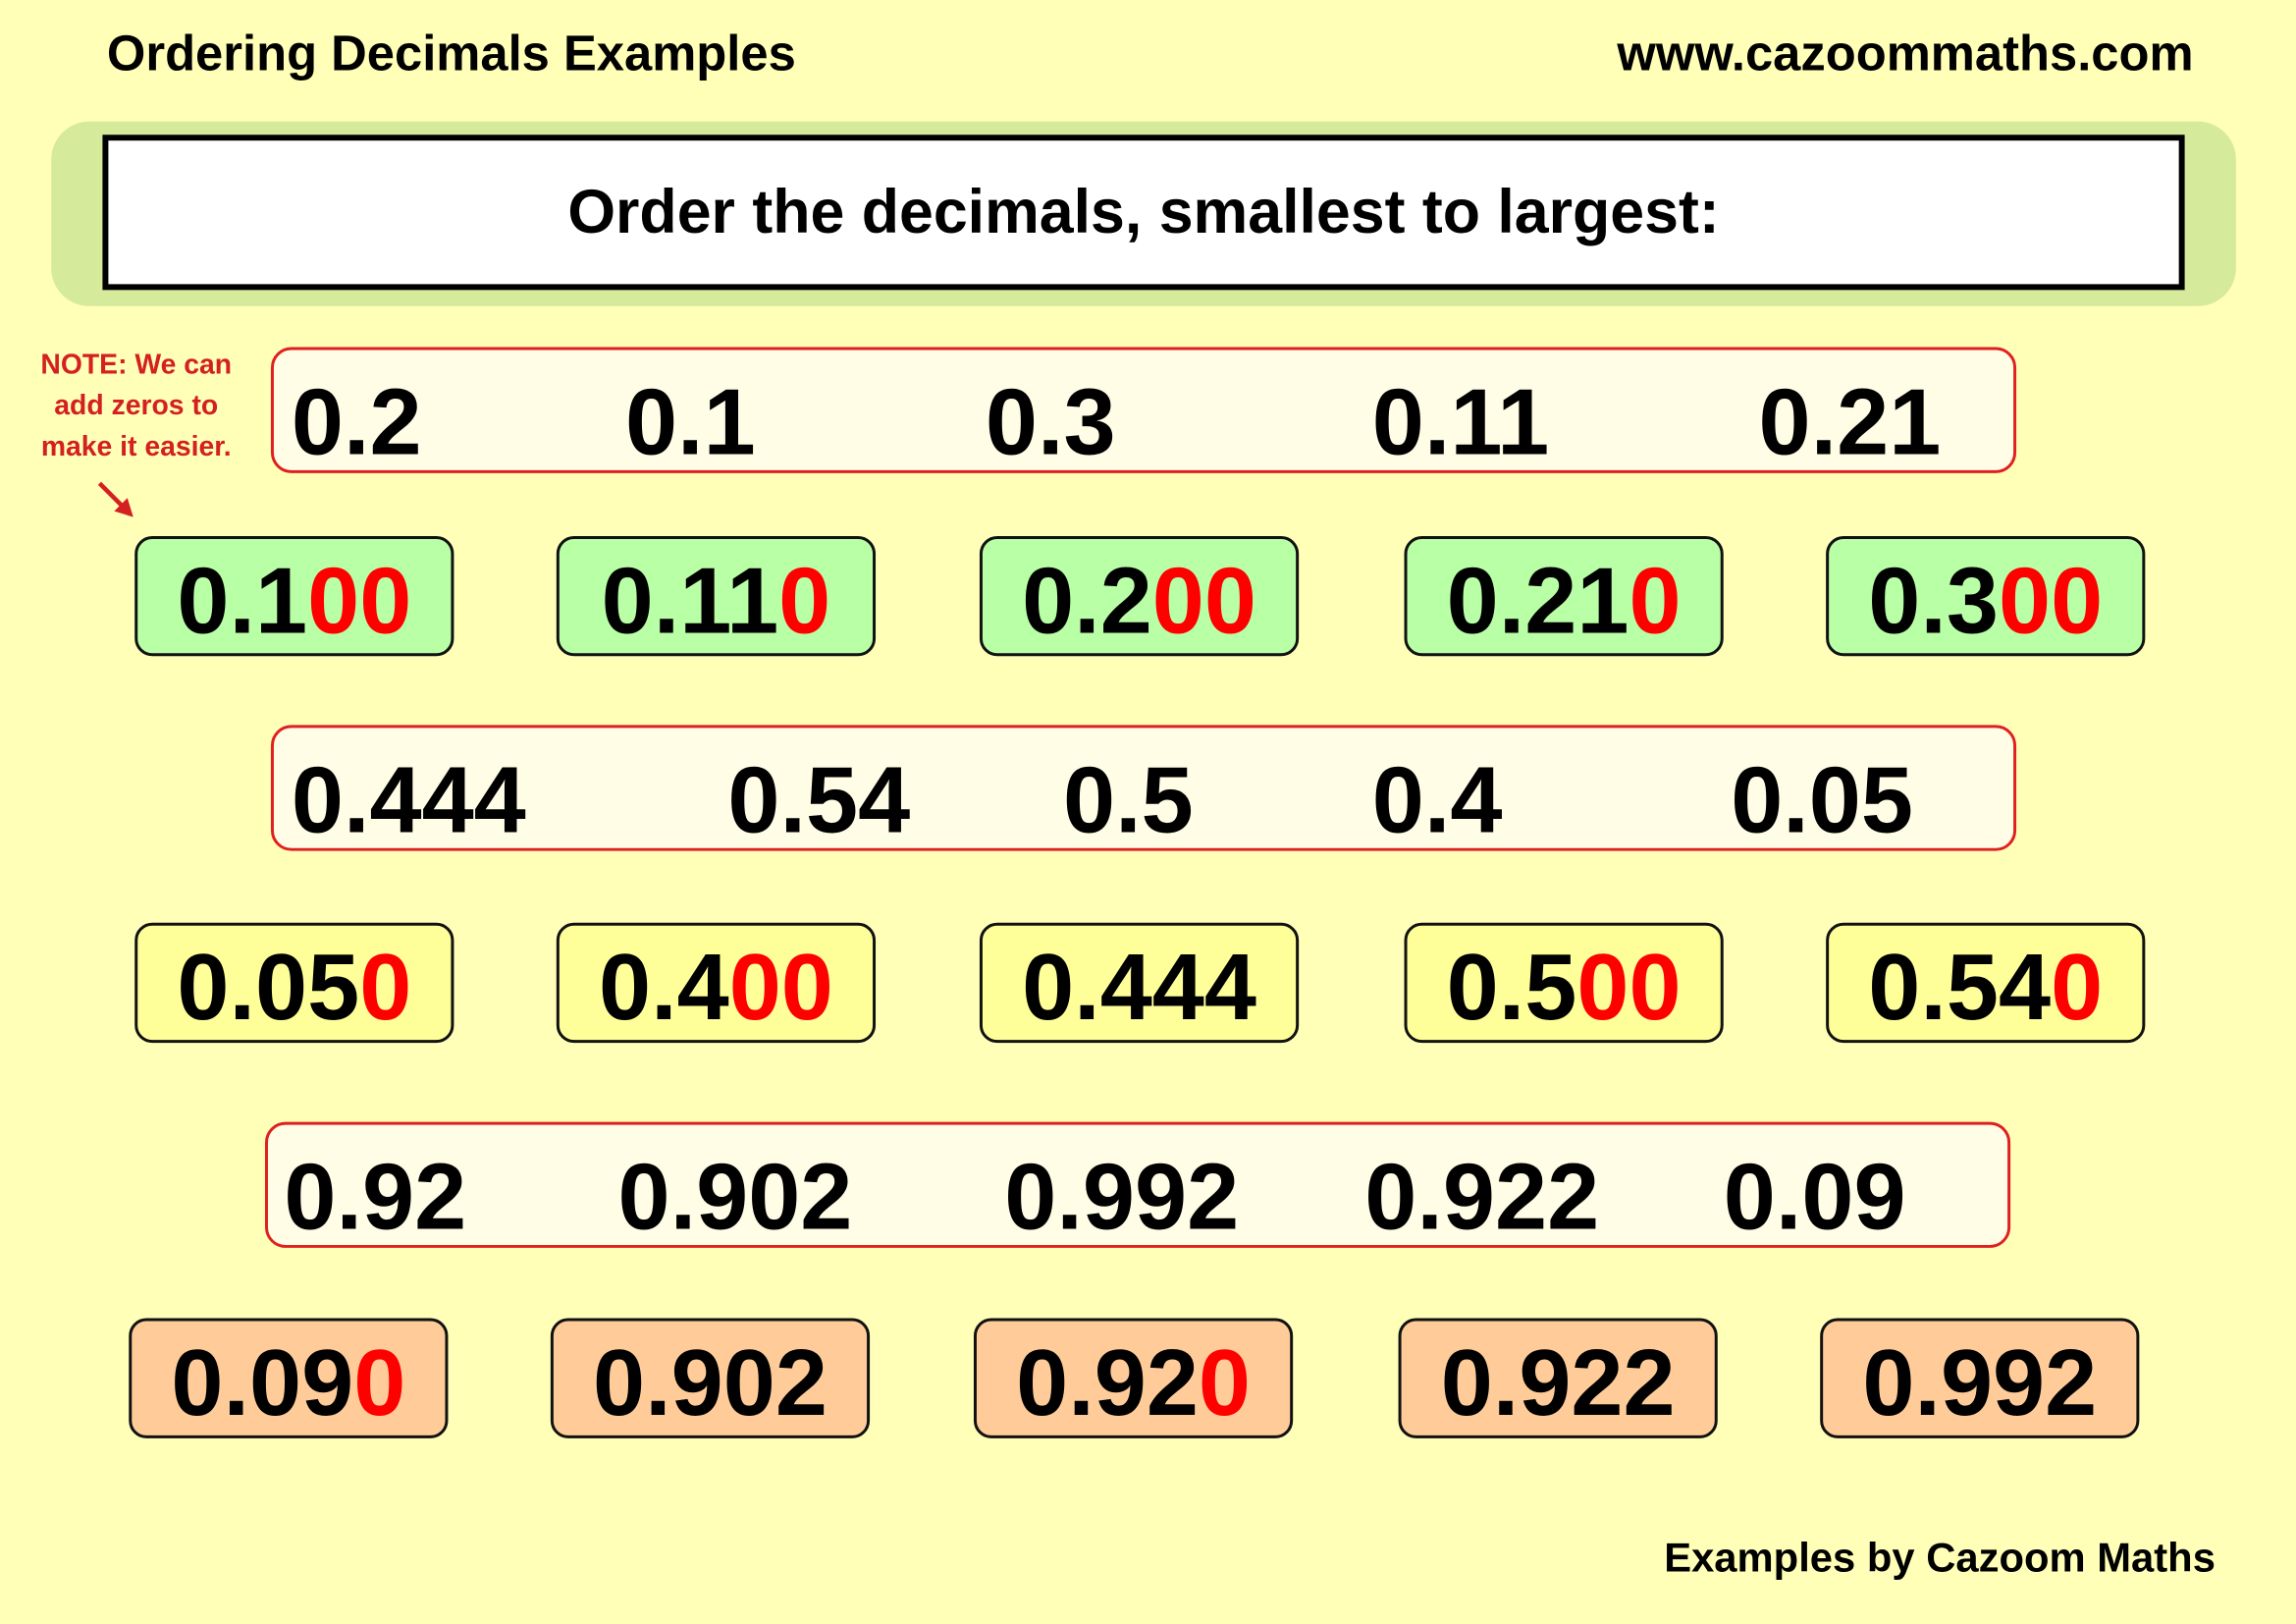 The height and width of the screenshot is (1624, 2296). I want to click on answer-box: 0.922, so click(1558, 1378).